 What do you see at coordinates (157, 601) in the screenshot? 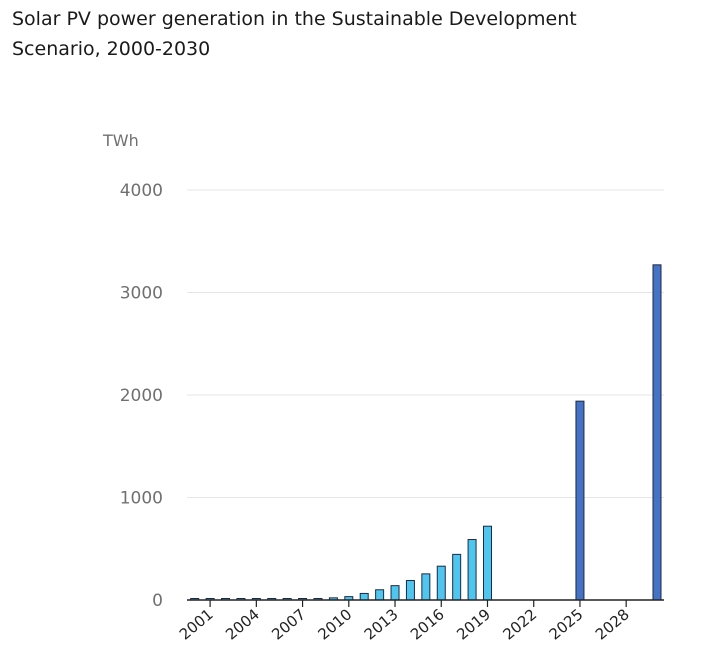
I see `y-tick-label: 0` at bounding box center [157, 601].